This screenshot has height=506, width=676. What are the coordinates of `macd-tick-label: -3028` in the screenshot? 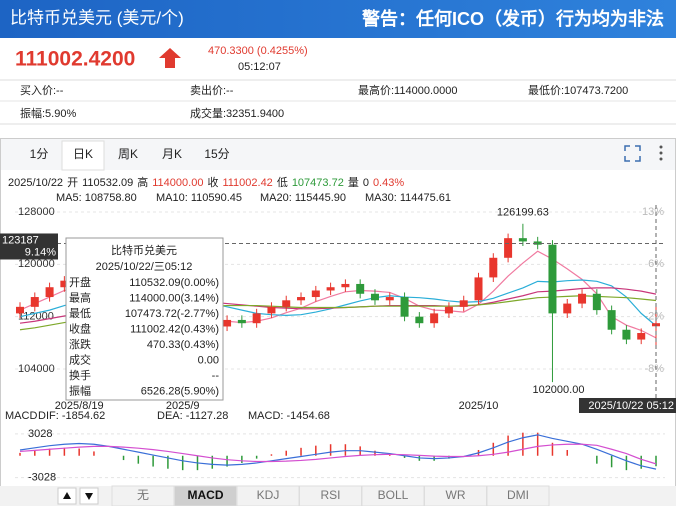 It's located at (42, 477).